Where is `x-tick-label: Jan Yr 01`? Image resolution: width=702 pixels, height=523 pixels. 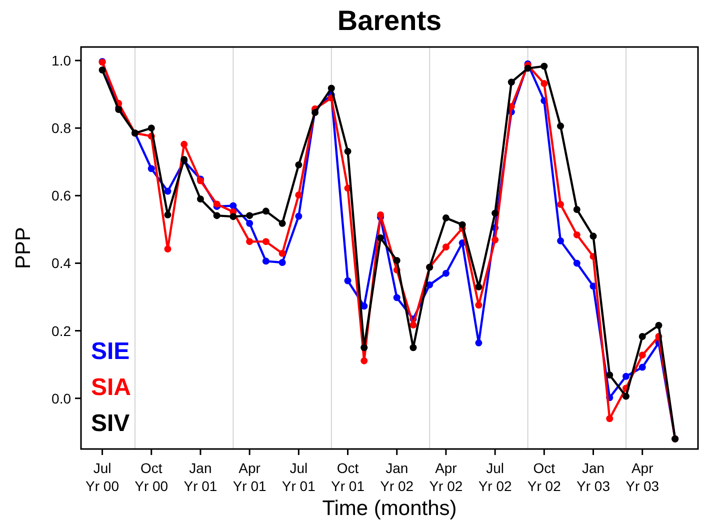 x-tick-label: Jan Yr 01 is located at coordinates (201, 477).